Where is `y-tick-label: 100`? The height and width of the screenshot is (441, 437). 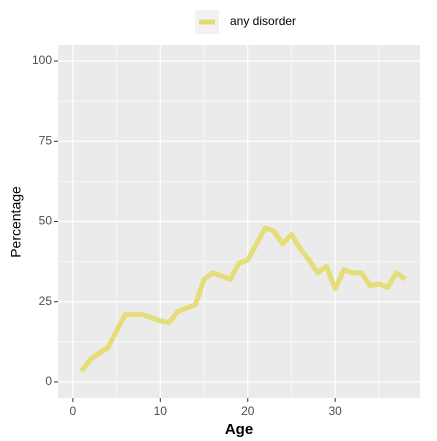
y-tick-label: 100 is located at coordinates (42, 60).